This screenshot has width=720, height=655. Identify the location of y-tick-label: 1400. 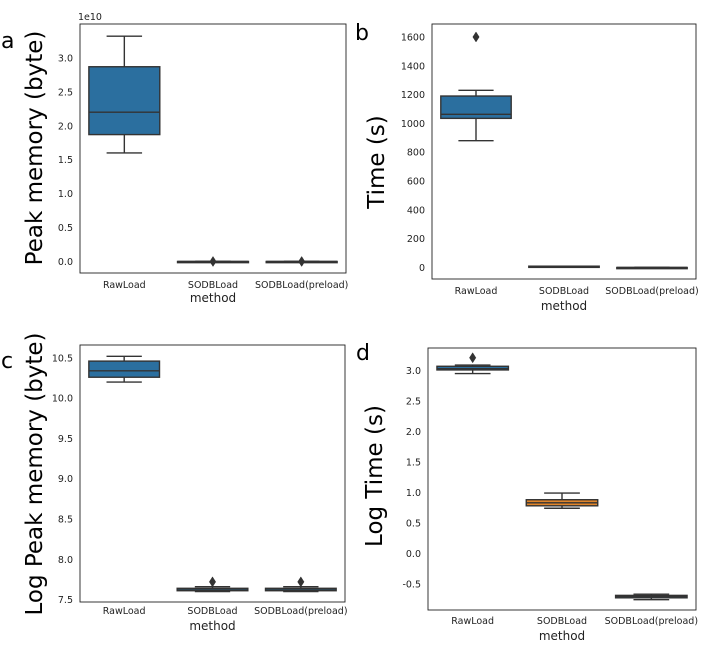
(413, 66).